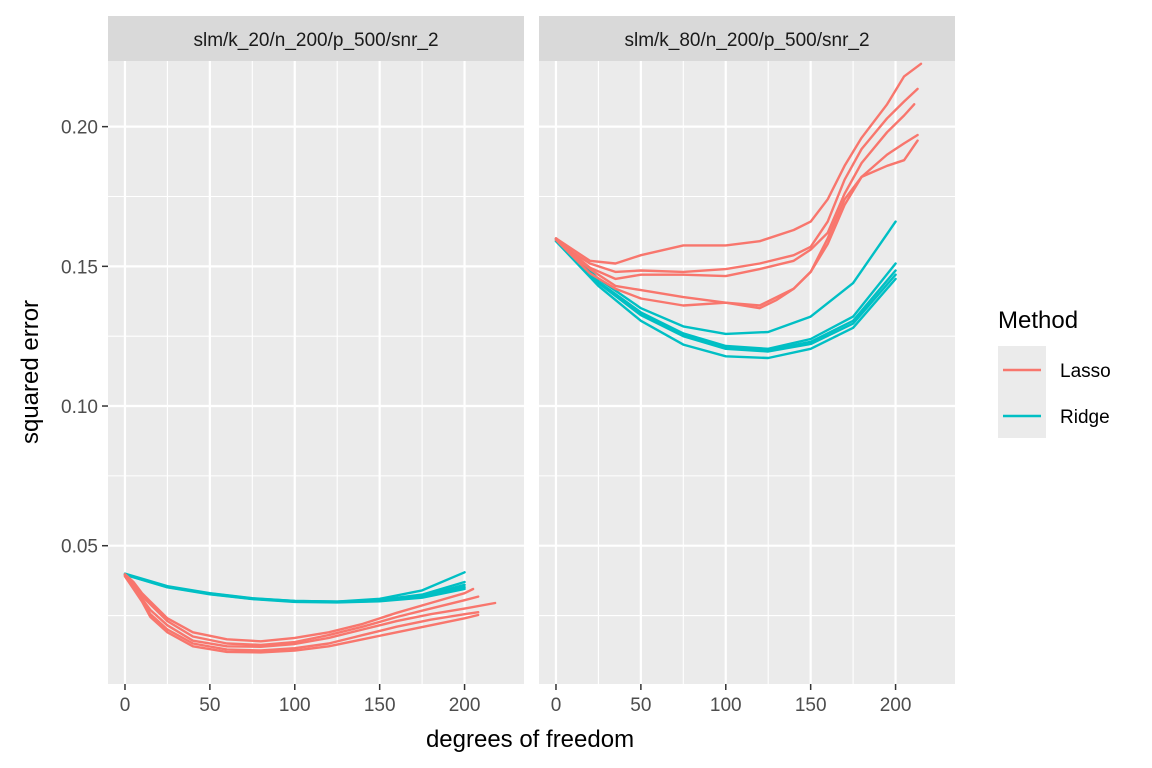 This screenshot has width=1152, height=768. What do you see at coordinates (79, 407) in the screenshot?
I see `y-tick-label: 0.10` at bounding box center [79, 407].